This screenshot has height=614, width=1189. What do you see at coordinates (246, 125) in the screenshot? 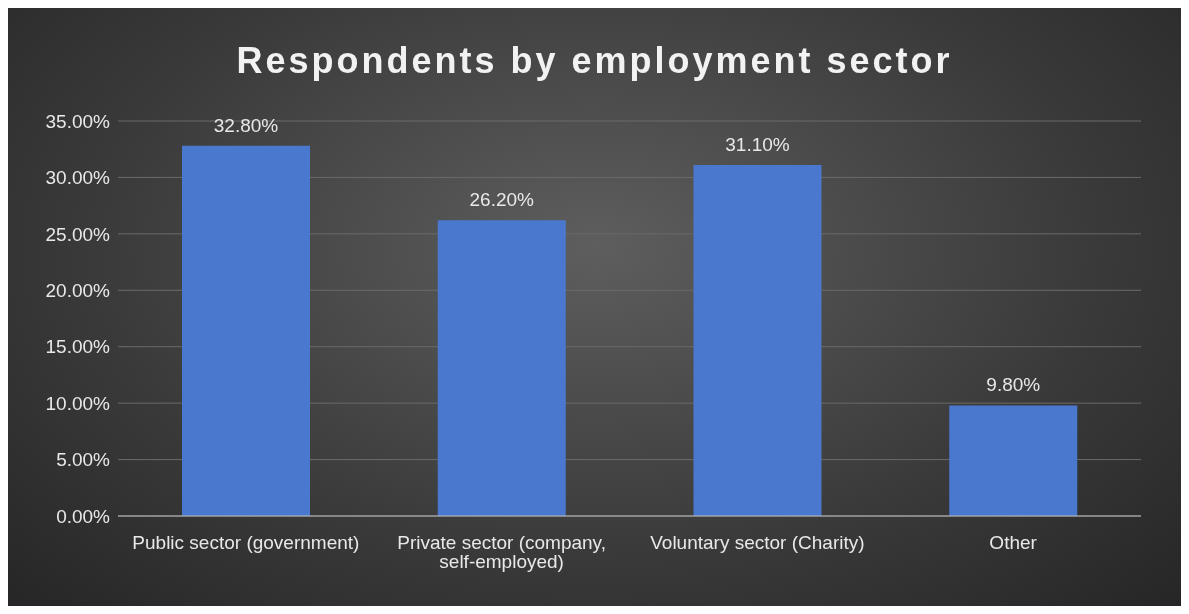
I see `data-label: 32.80%` at bounding box center [246, 125].